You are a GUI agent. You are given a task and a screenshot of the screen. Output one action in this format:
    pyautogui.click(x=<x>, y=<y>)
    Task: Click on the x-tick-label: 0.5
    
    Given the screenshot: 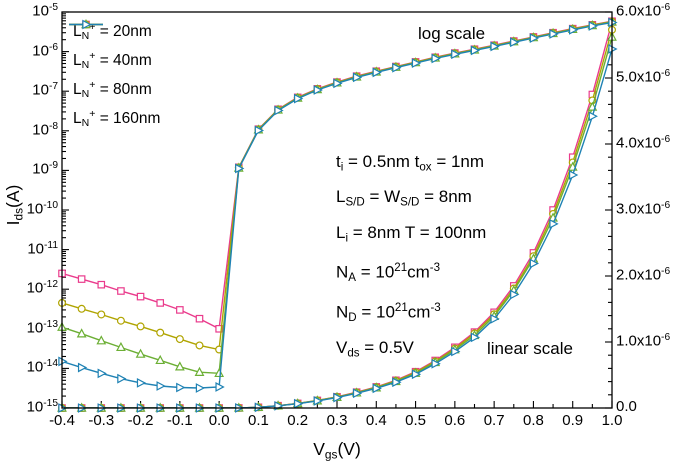 What is the action you would take?
    pyautogui.click(x=415, y=420)
    